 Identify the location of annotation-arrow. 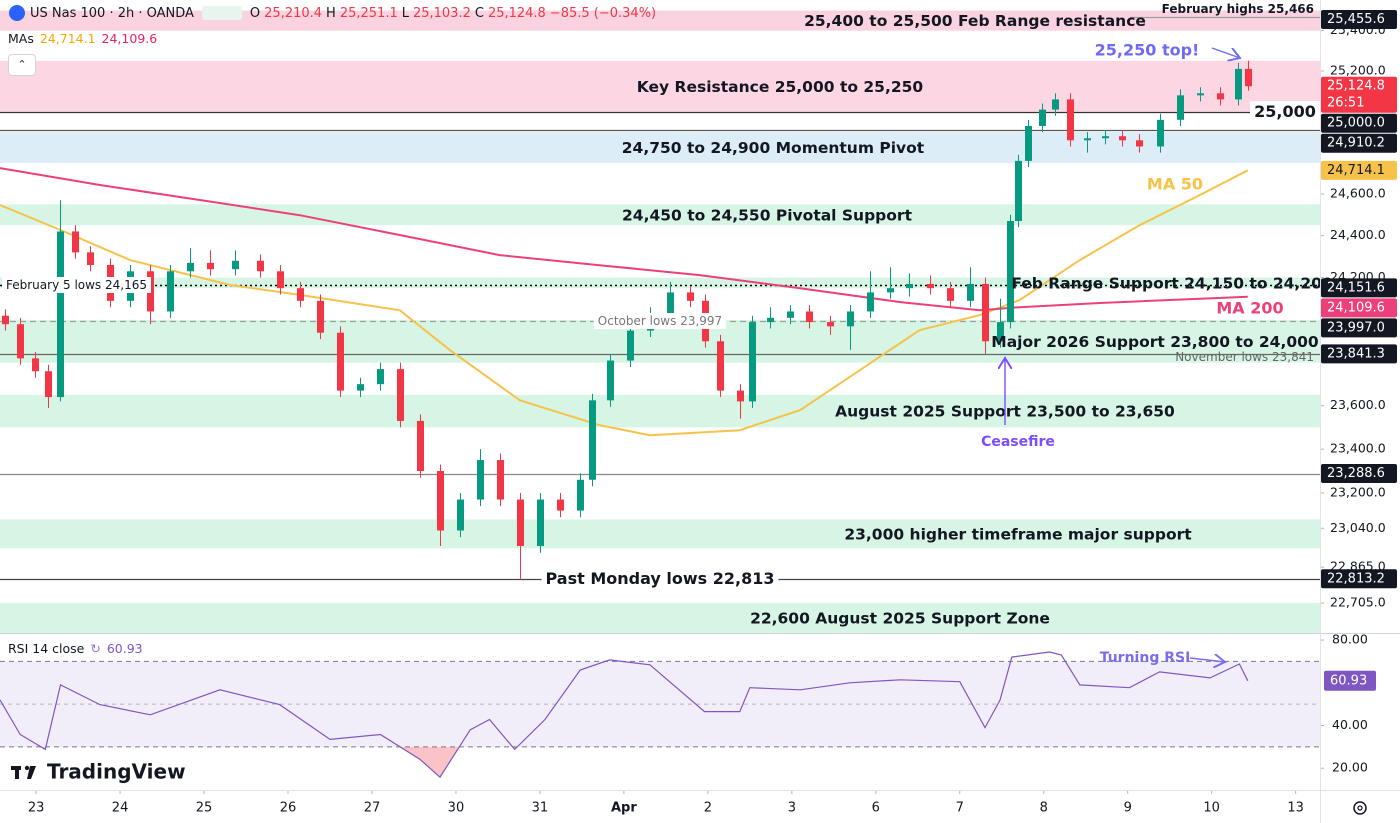
(1225, 52).